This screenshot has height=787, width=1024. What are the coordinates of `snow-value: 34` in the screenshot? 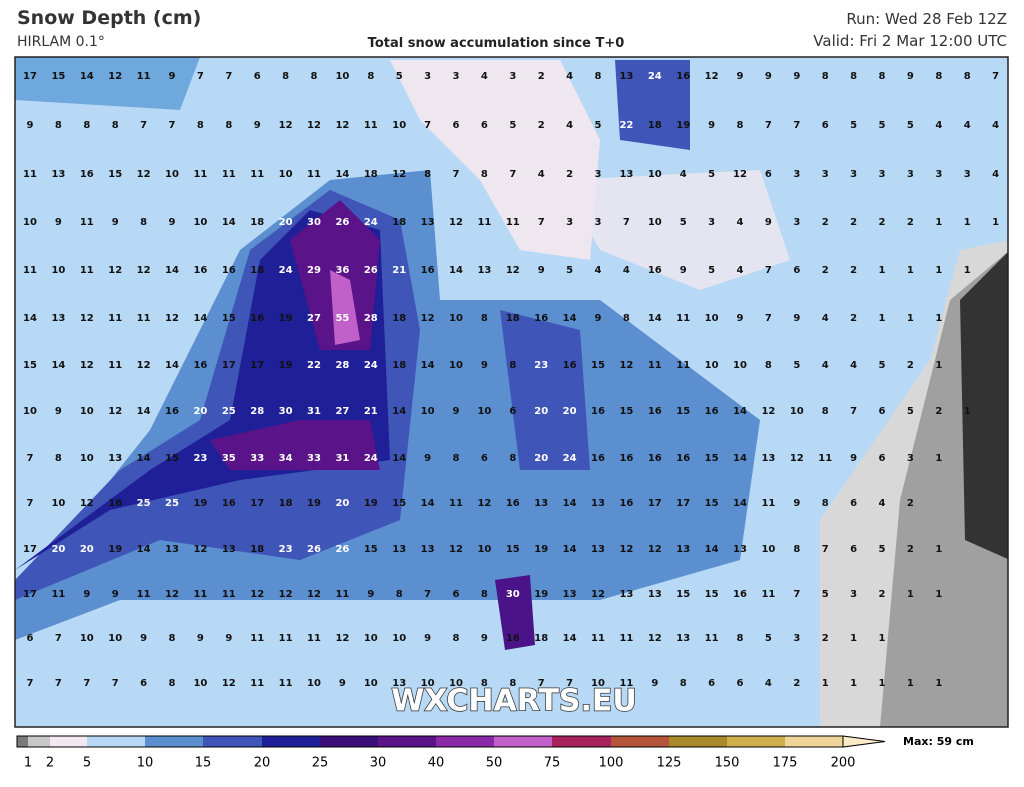 It's located at (286, 458).